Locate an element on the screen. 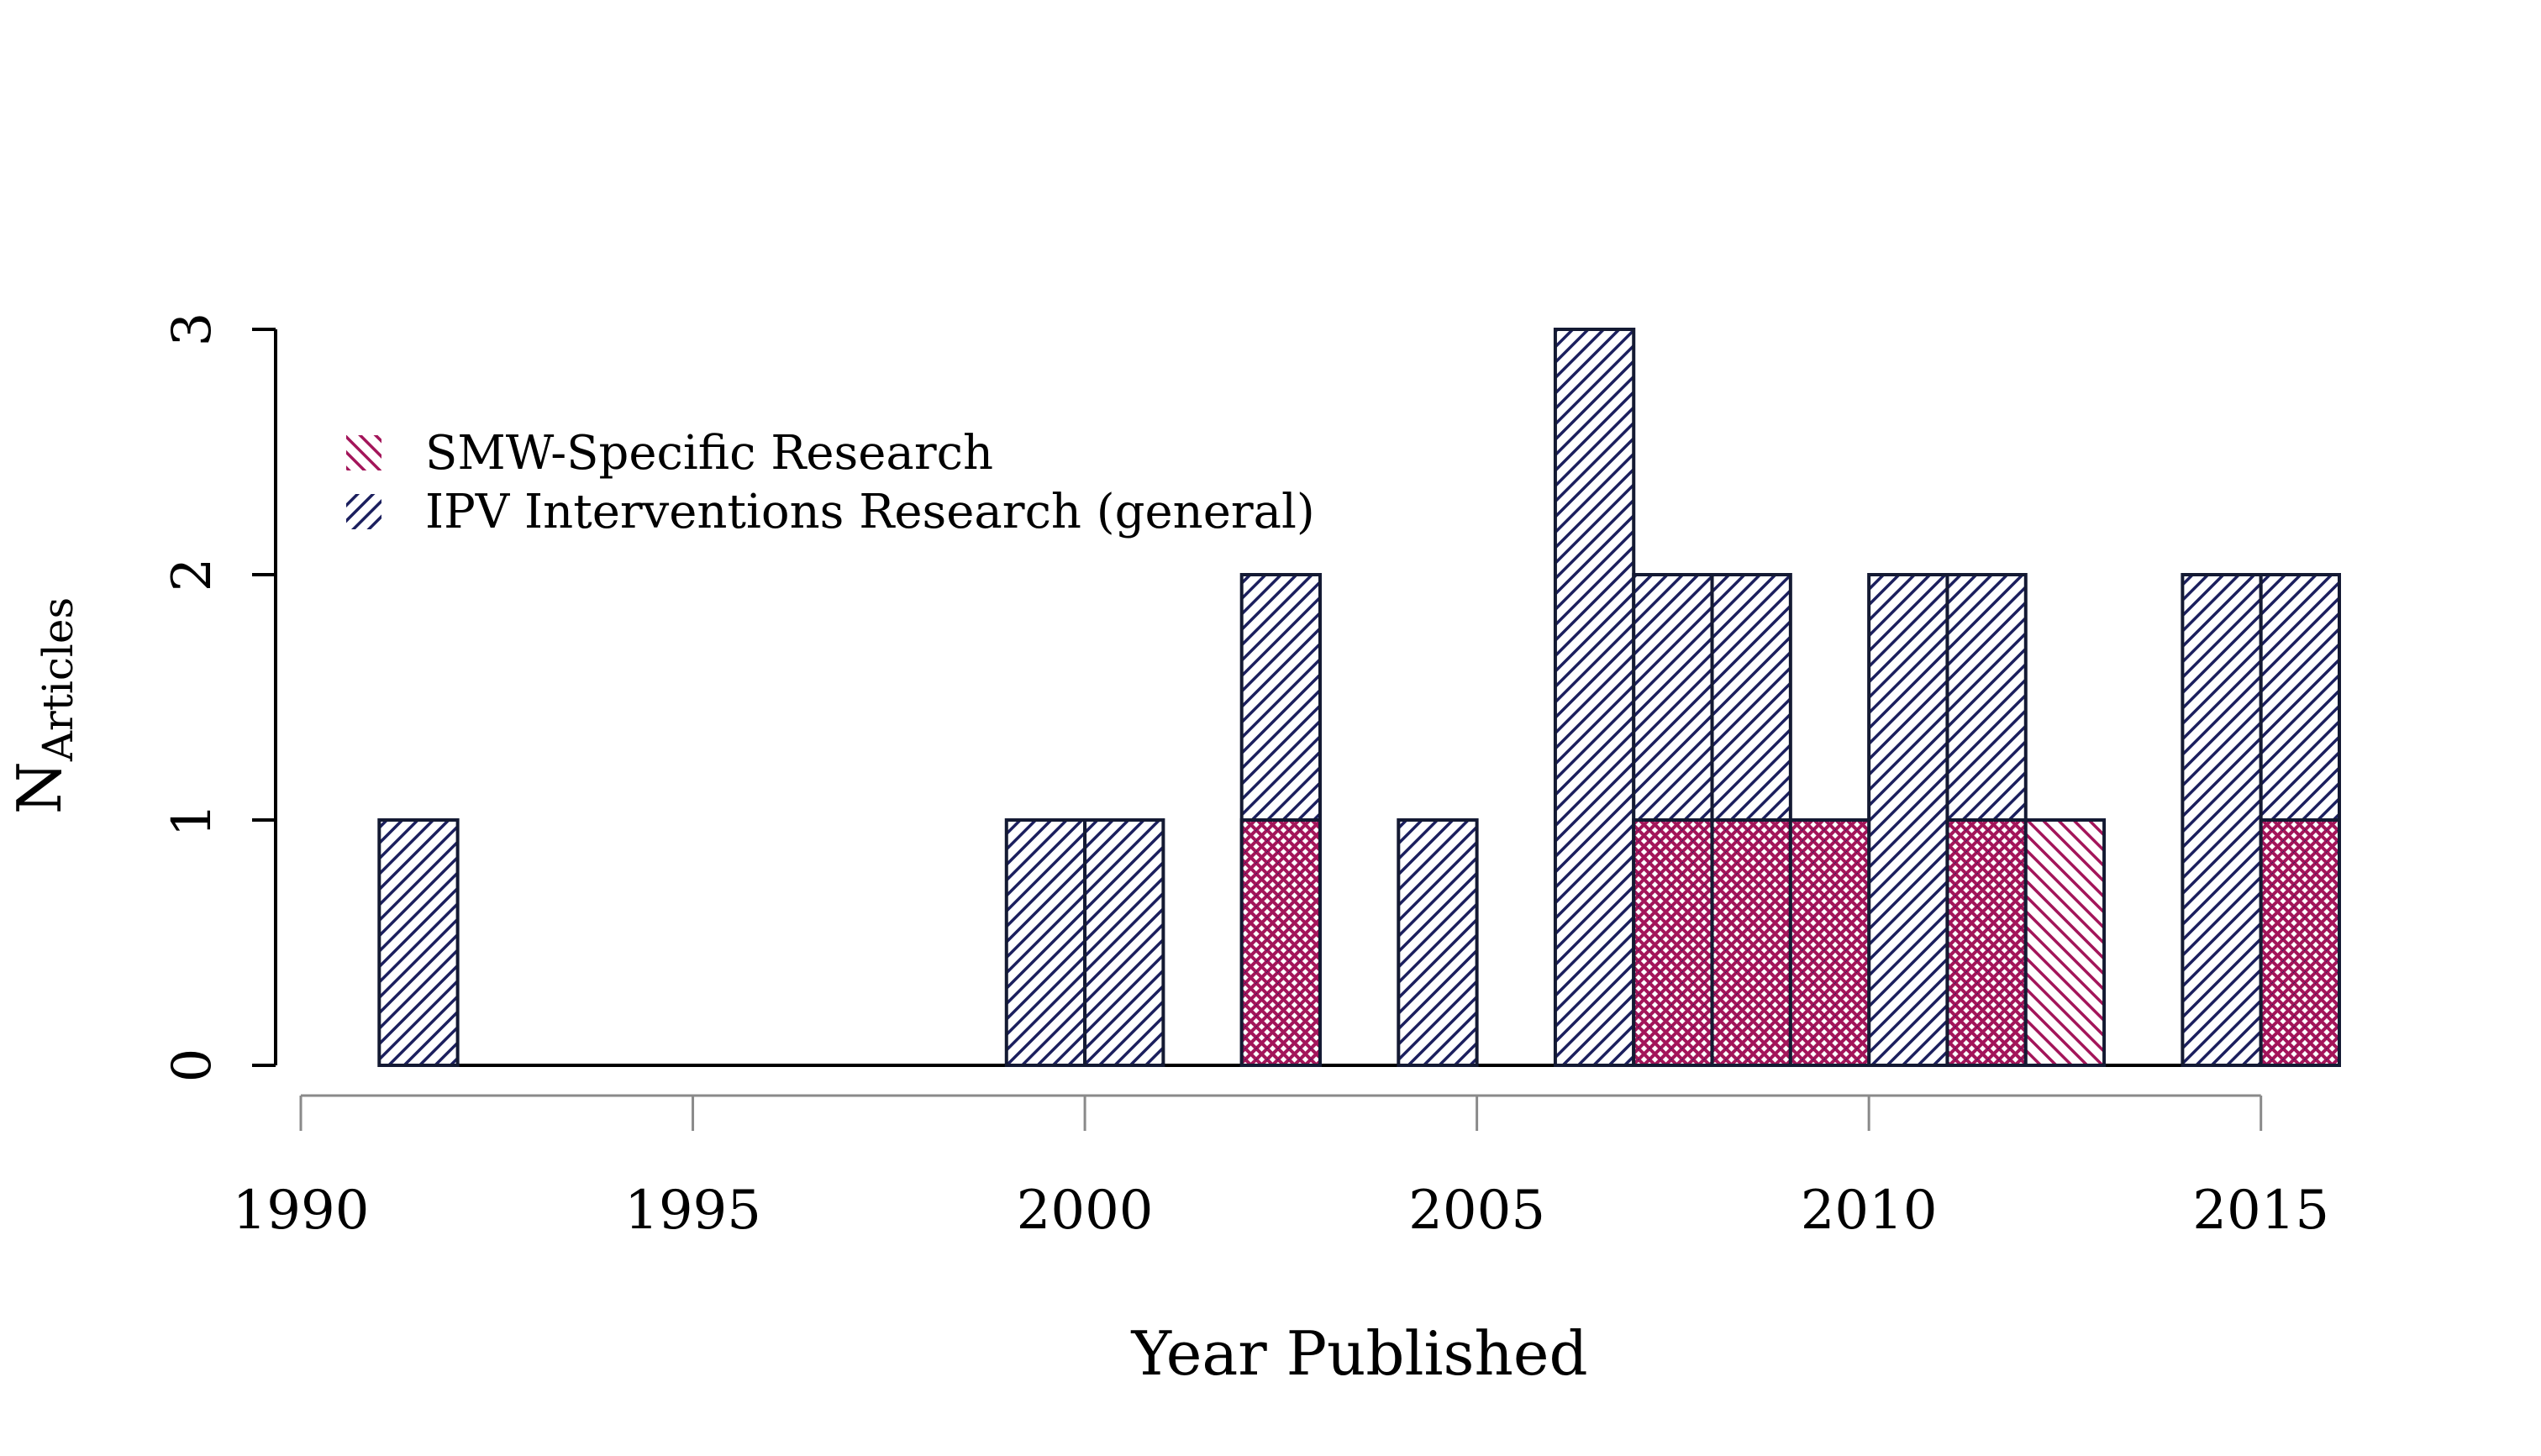  legend-swatch-smw is located at coordinates (363, 452).